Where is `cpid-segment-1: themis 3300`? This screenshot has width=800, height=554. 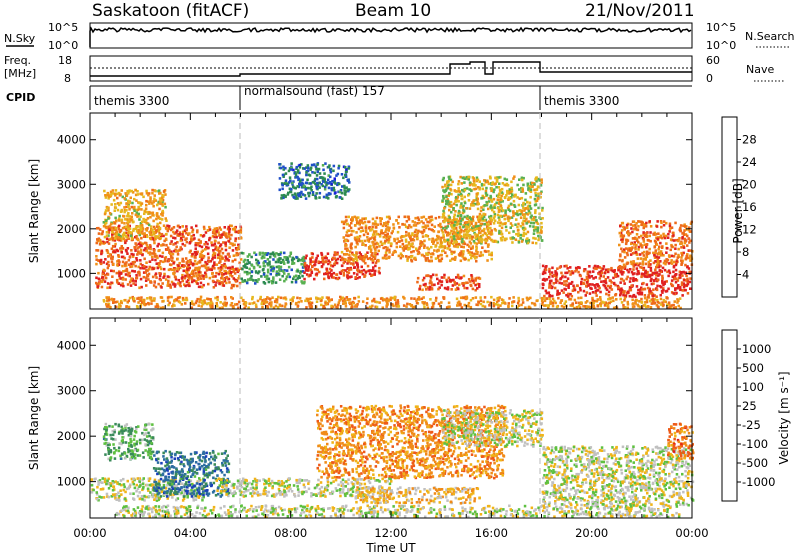 cpid-segment-1: themis 3300 is located at coordinates (131, 101).